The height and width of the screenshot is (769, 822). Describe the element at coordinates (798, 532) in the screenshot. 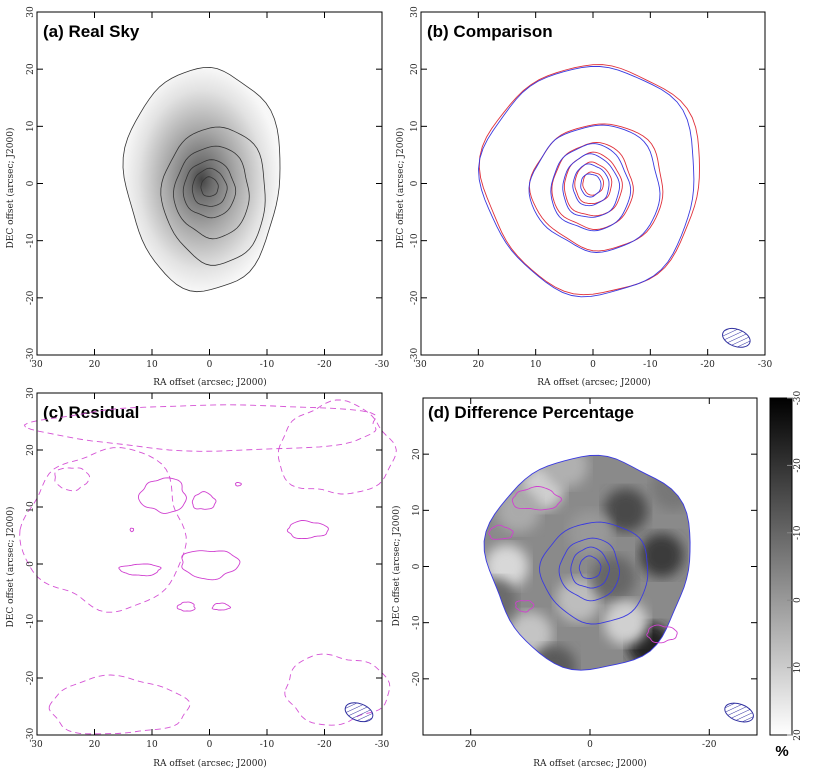

I see `colorbar-tick-label: -10` at that location.